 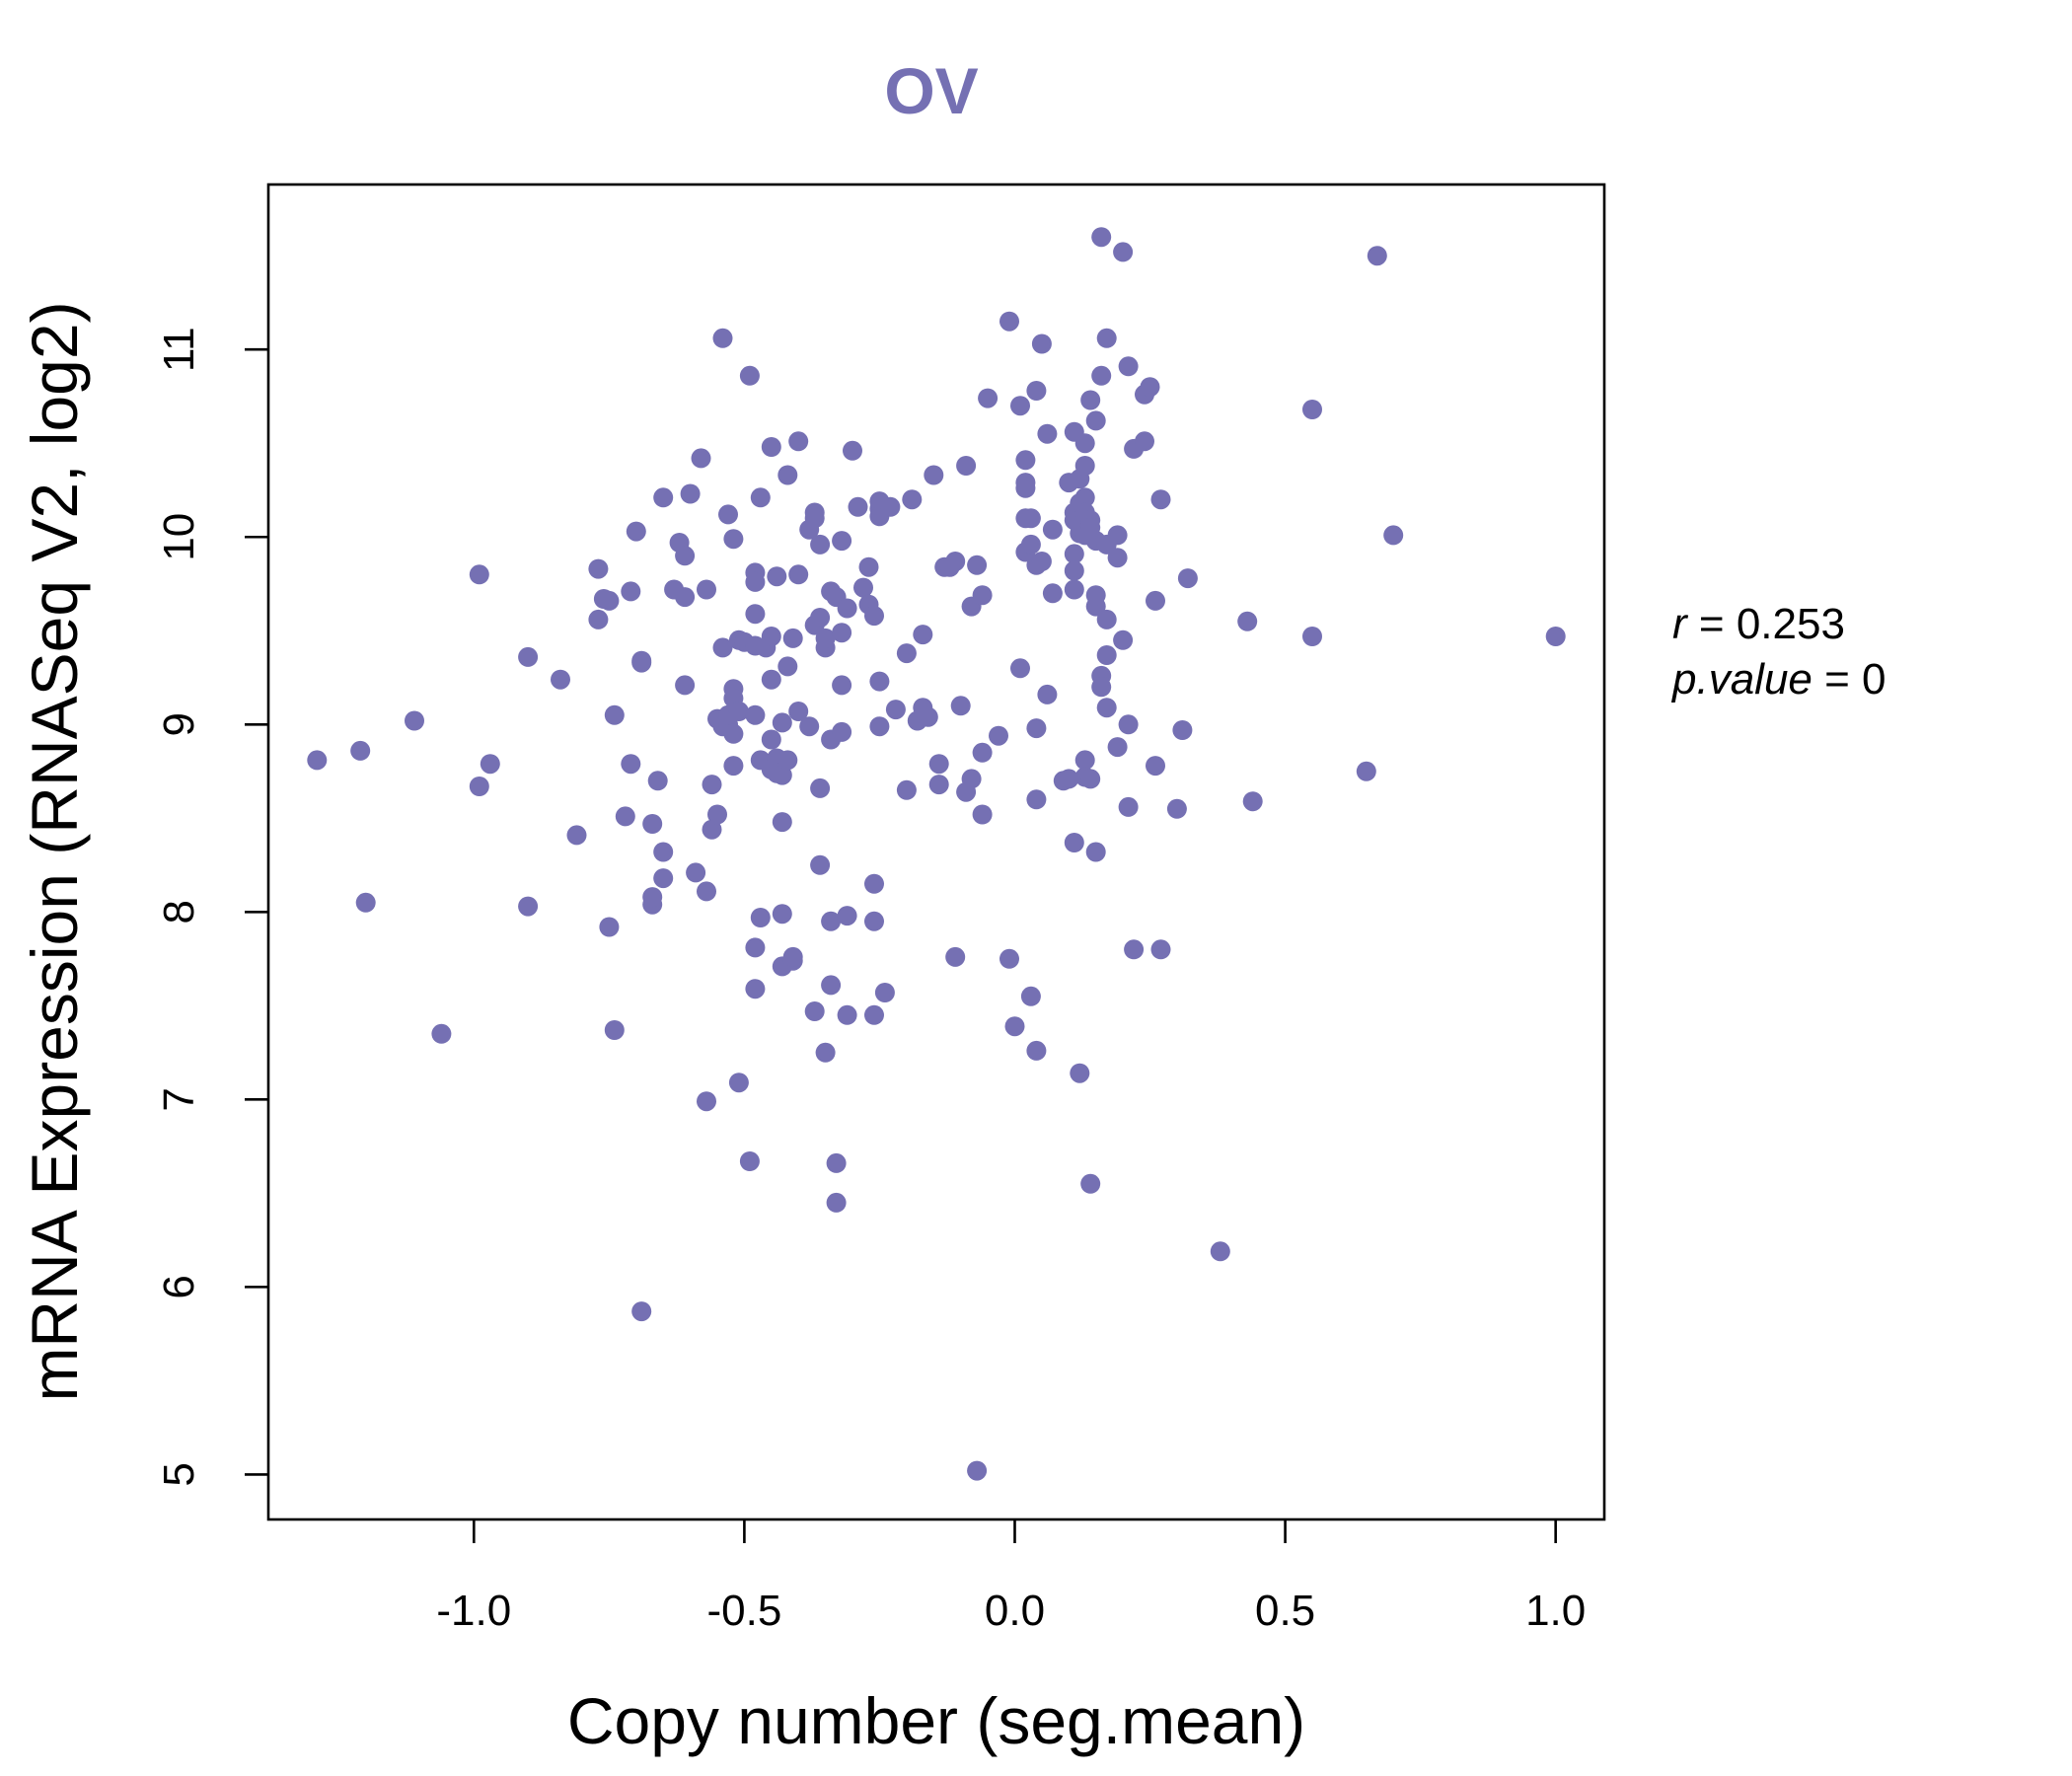 What do you see at coordinates (179, 724) in the screenshot?
I see `y-tick-label: 9` at bounding box center [179, 724].